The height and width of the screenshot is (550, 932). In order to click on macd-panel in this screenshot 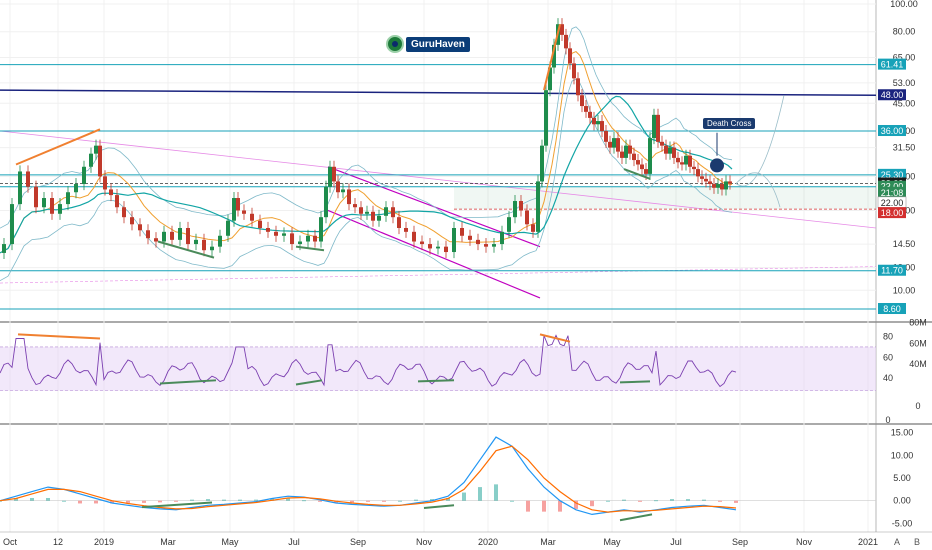, I will do `click(438, 479)`.